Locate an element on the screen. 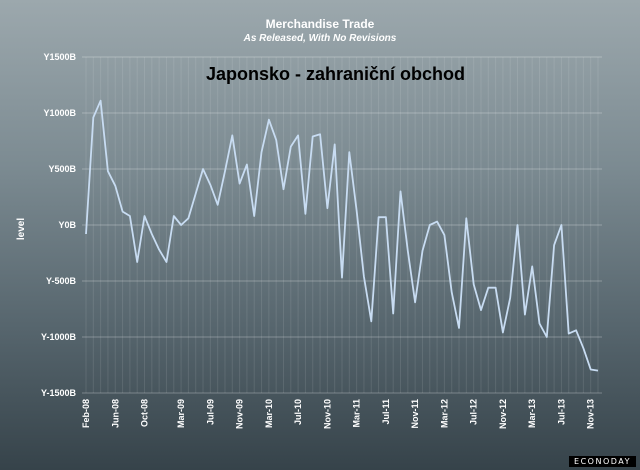 This screenshot has height=470, width=640. x-tick-label: Jul-12 is located at coordinates (474, 412).